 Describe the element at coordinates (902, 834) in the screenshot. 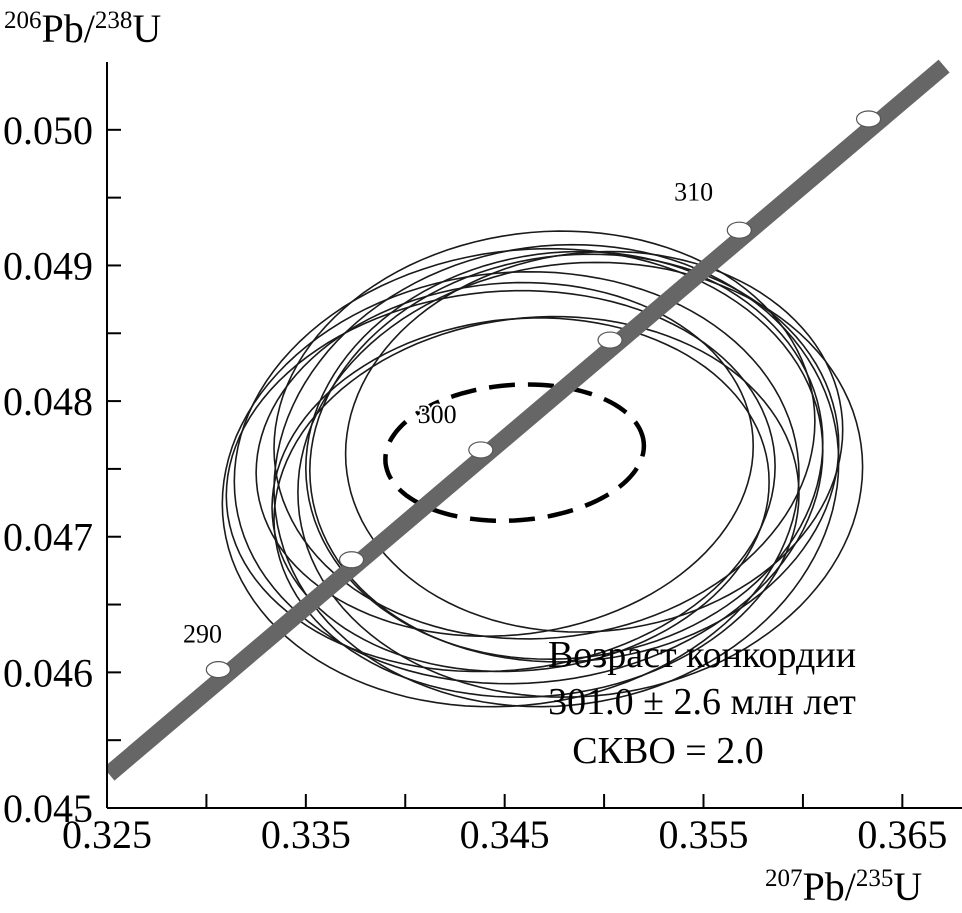

I see `x-tick-label: 0.365` at that location.